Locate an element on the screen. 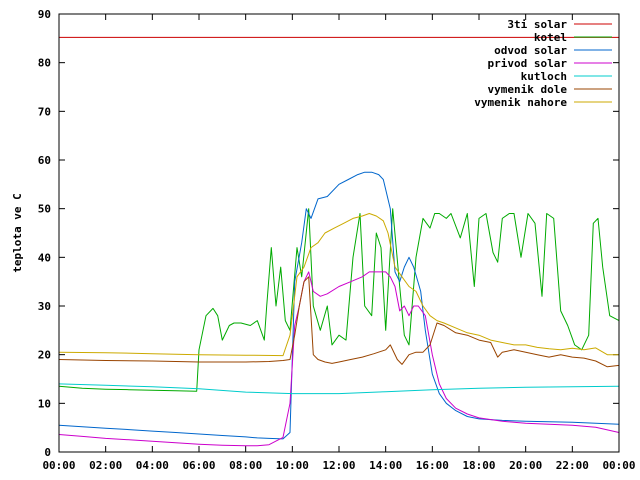 This screenshot has height=480, width=640. x-tick-label: 10:00 is located at coordinates (292, 465).